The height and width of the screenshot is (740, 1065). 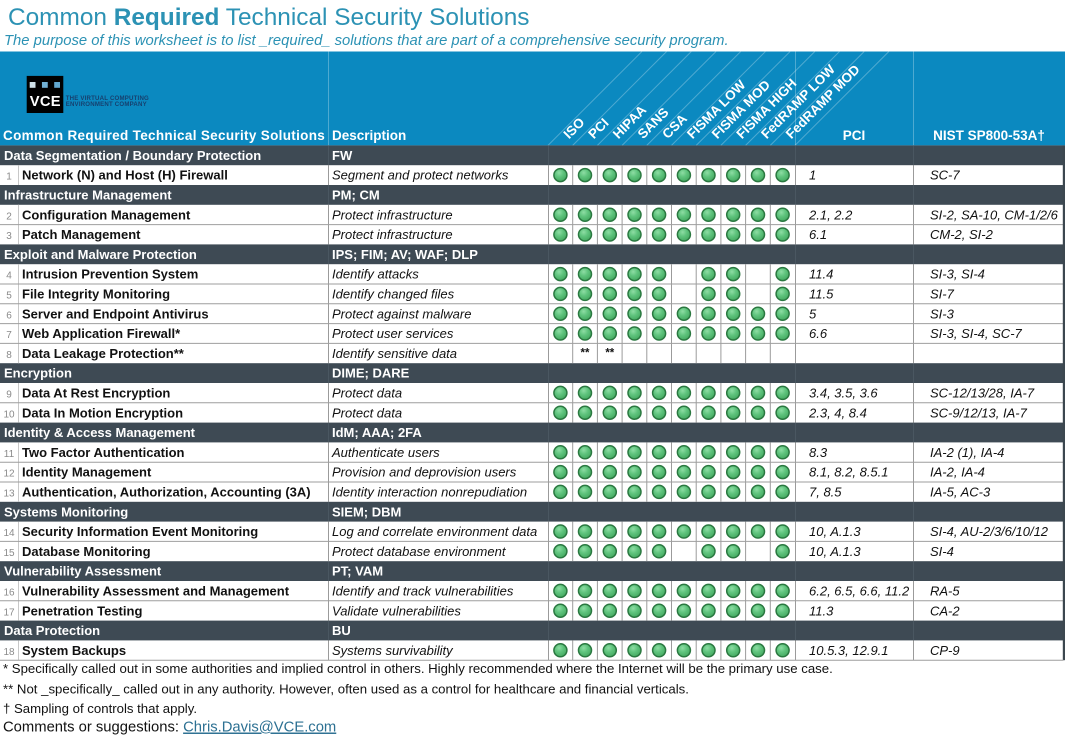 What do you see at coordinates (989, 135) in the screenshot?
I see `svg-text: NIST SP800-53A†` at bounding box center [989, 135].